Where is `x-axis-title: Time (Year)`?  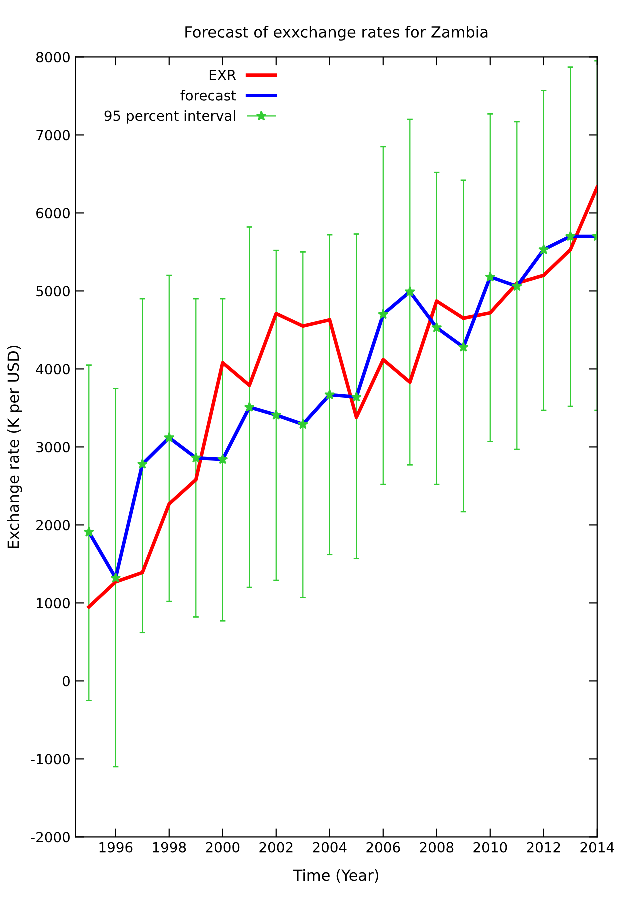 x-axis-title: Time (Year) is located at coordinates (336, 876).